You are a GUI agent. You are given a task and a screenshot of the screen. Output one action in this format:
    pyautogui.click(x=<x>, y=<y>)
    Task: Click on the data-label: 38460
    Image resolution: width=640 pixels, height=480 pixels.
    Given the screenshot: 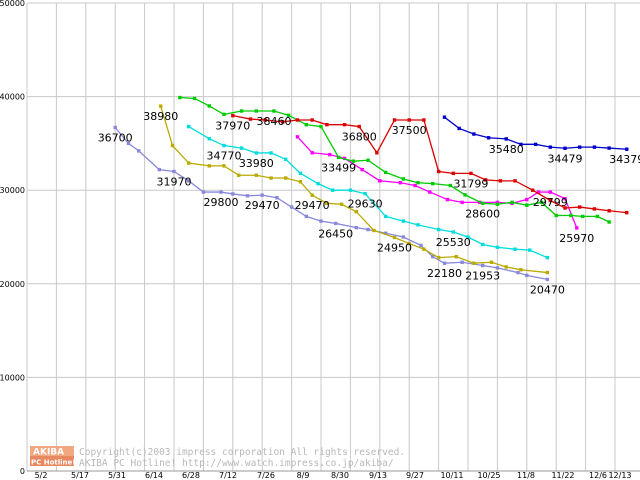 What is the action you would take?
    pyautogui.click(x=273, y=121)
    